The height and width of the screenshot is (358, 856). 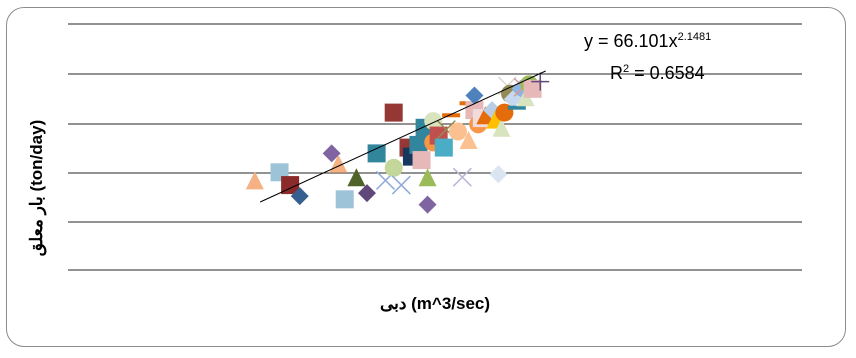 I want to click on equation-text: y = 66.101x, so click(x=631, y=41).